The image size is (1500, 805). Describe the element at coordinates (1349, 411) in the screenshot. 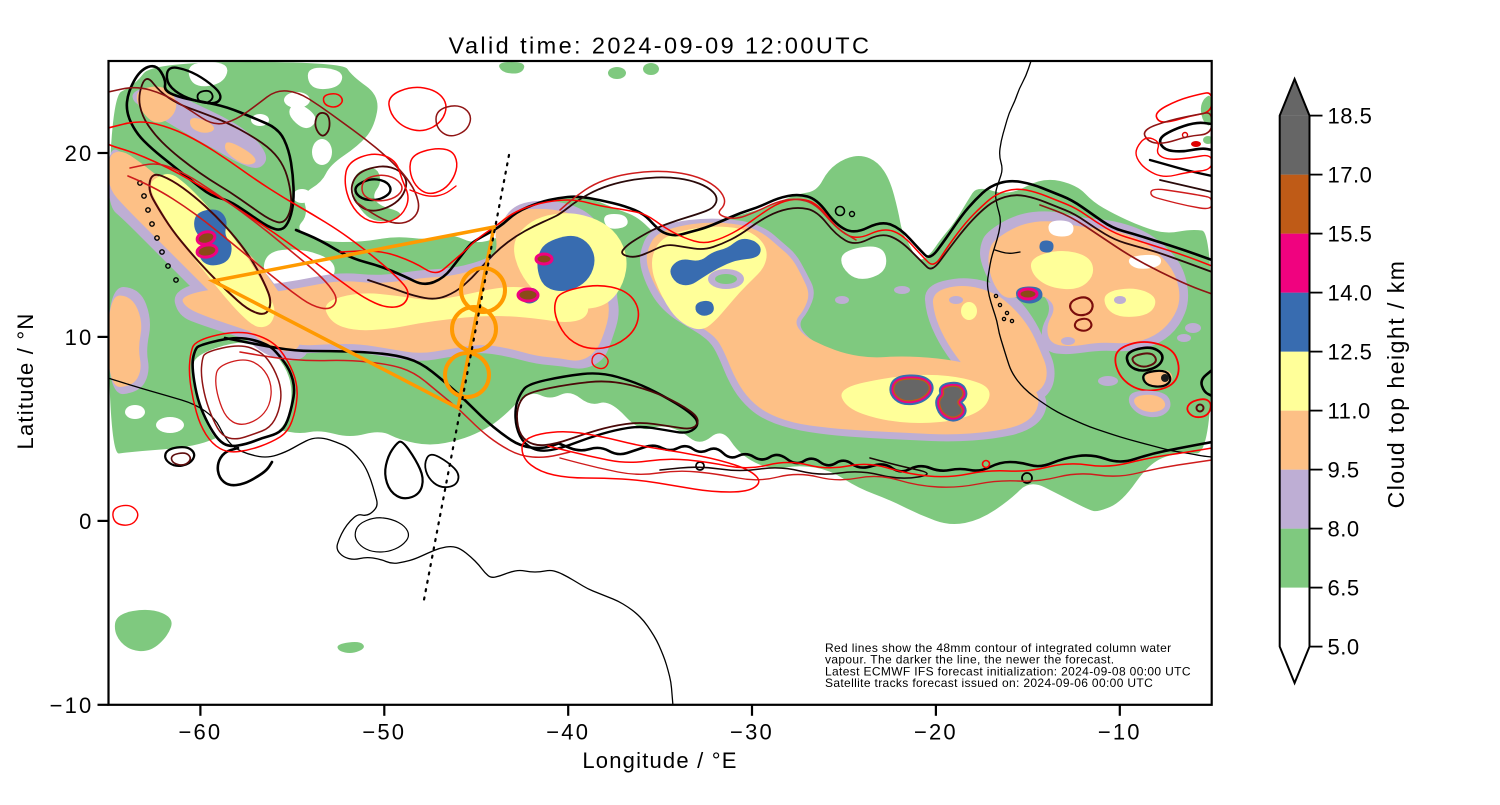

I see `svg-text: 11.0` at that location.